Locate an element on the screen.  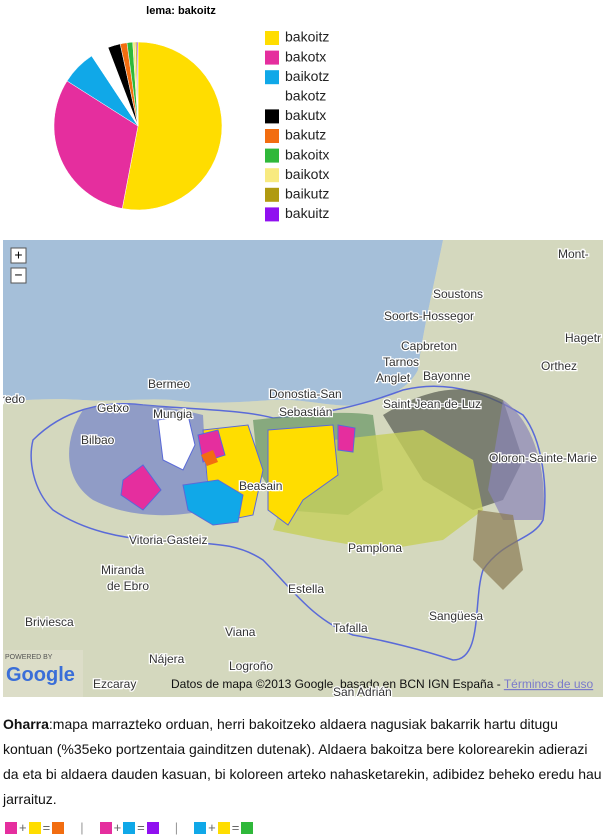
area-bakutz is located at coordinates (209, 458).